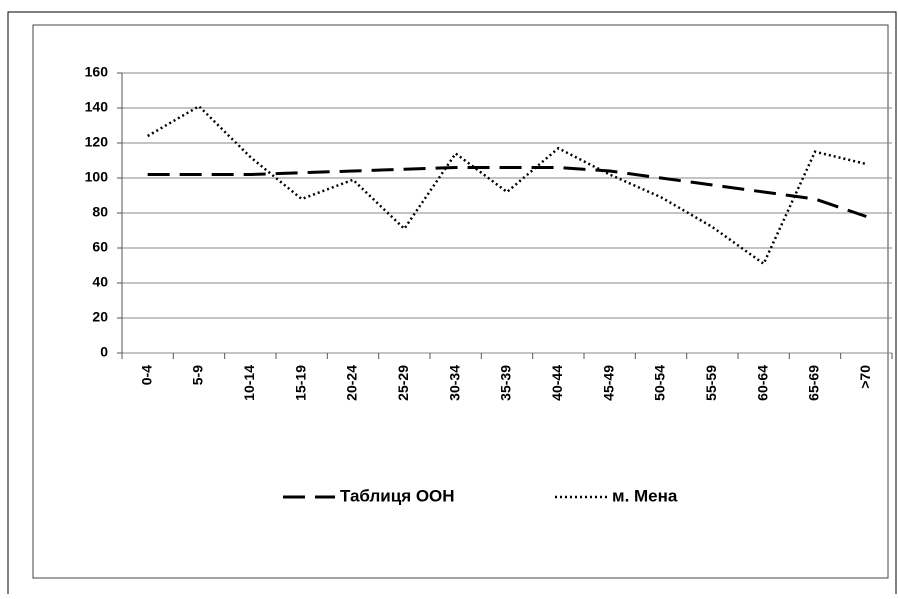  What do you see at coordinates (100, 212) in the screenshot?
I see `y-tick-label: 80` at bounding box center [100, 212].